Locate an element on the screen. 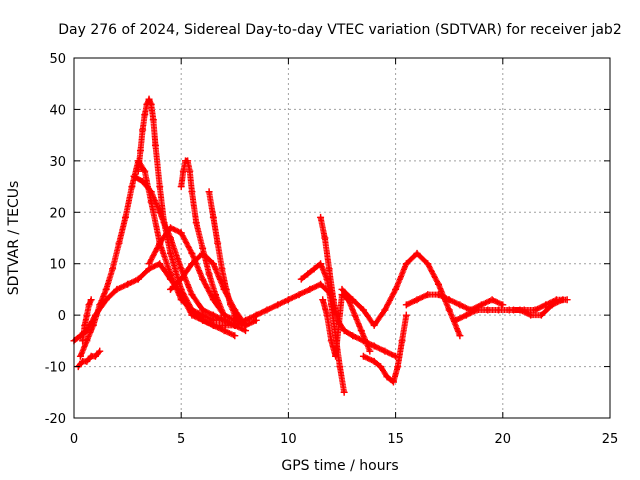  series-sat18 is located at coordinates (540, 305).